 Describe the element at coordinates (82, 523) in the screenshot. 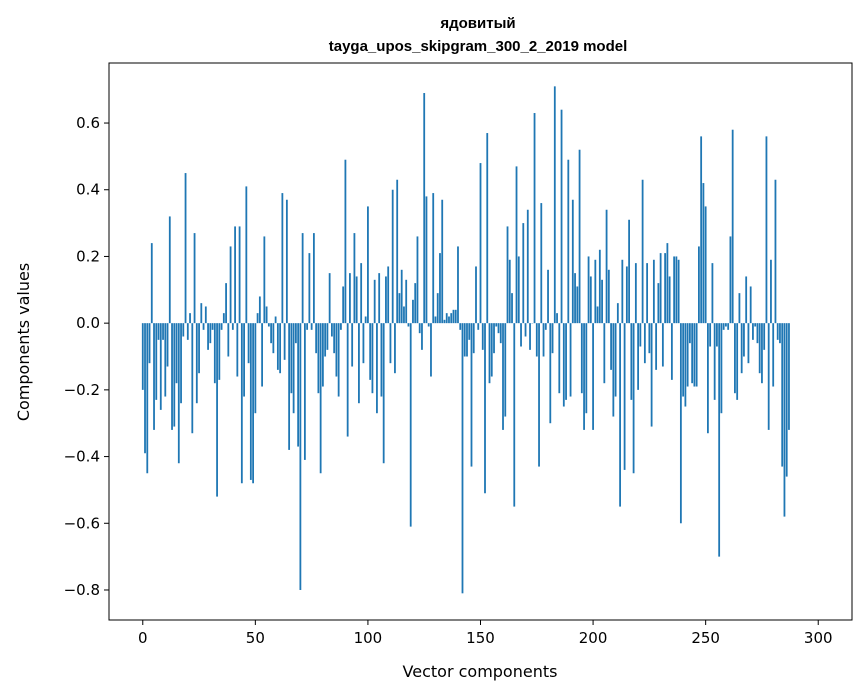

I see `y-tick-label: −0.6` at that location.